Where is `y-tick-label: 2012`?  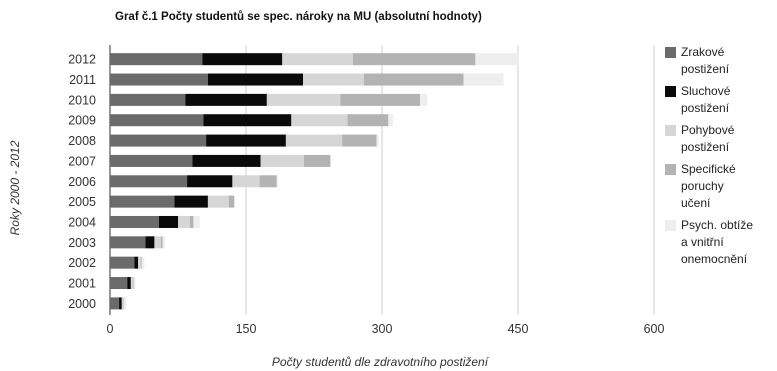 y-tick-label: 2012 is located at coordinates (82, 60).